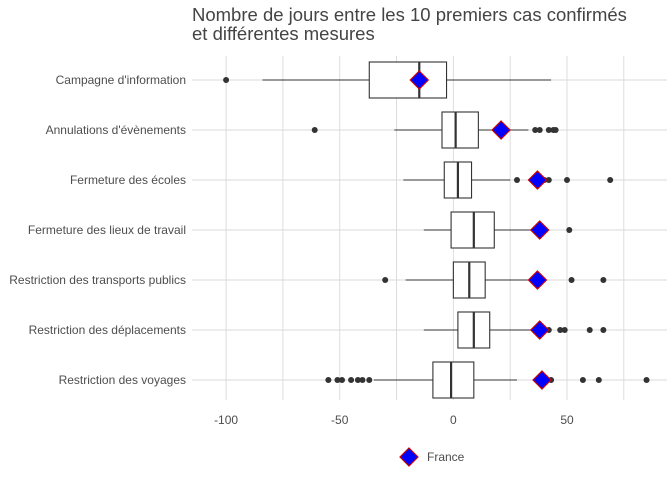 The height and width of the screenshot is (480, 672). What do you see at coordinates (226, 420) in the screenshot?
I see `x-tick-label: -100` at bounding box center [226, 420].